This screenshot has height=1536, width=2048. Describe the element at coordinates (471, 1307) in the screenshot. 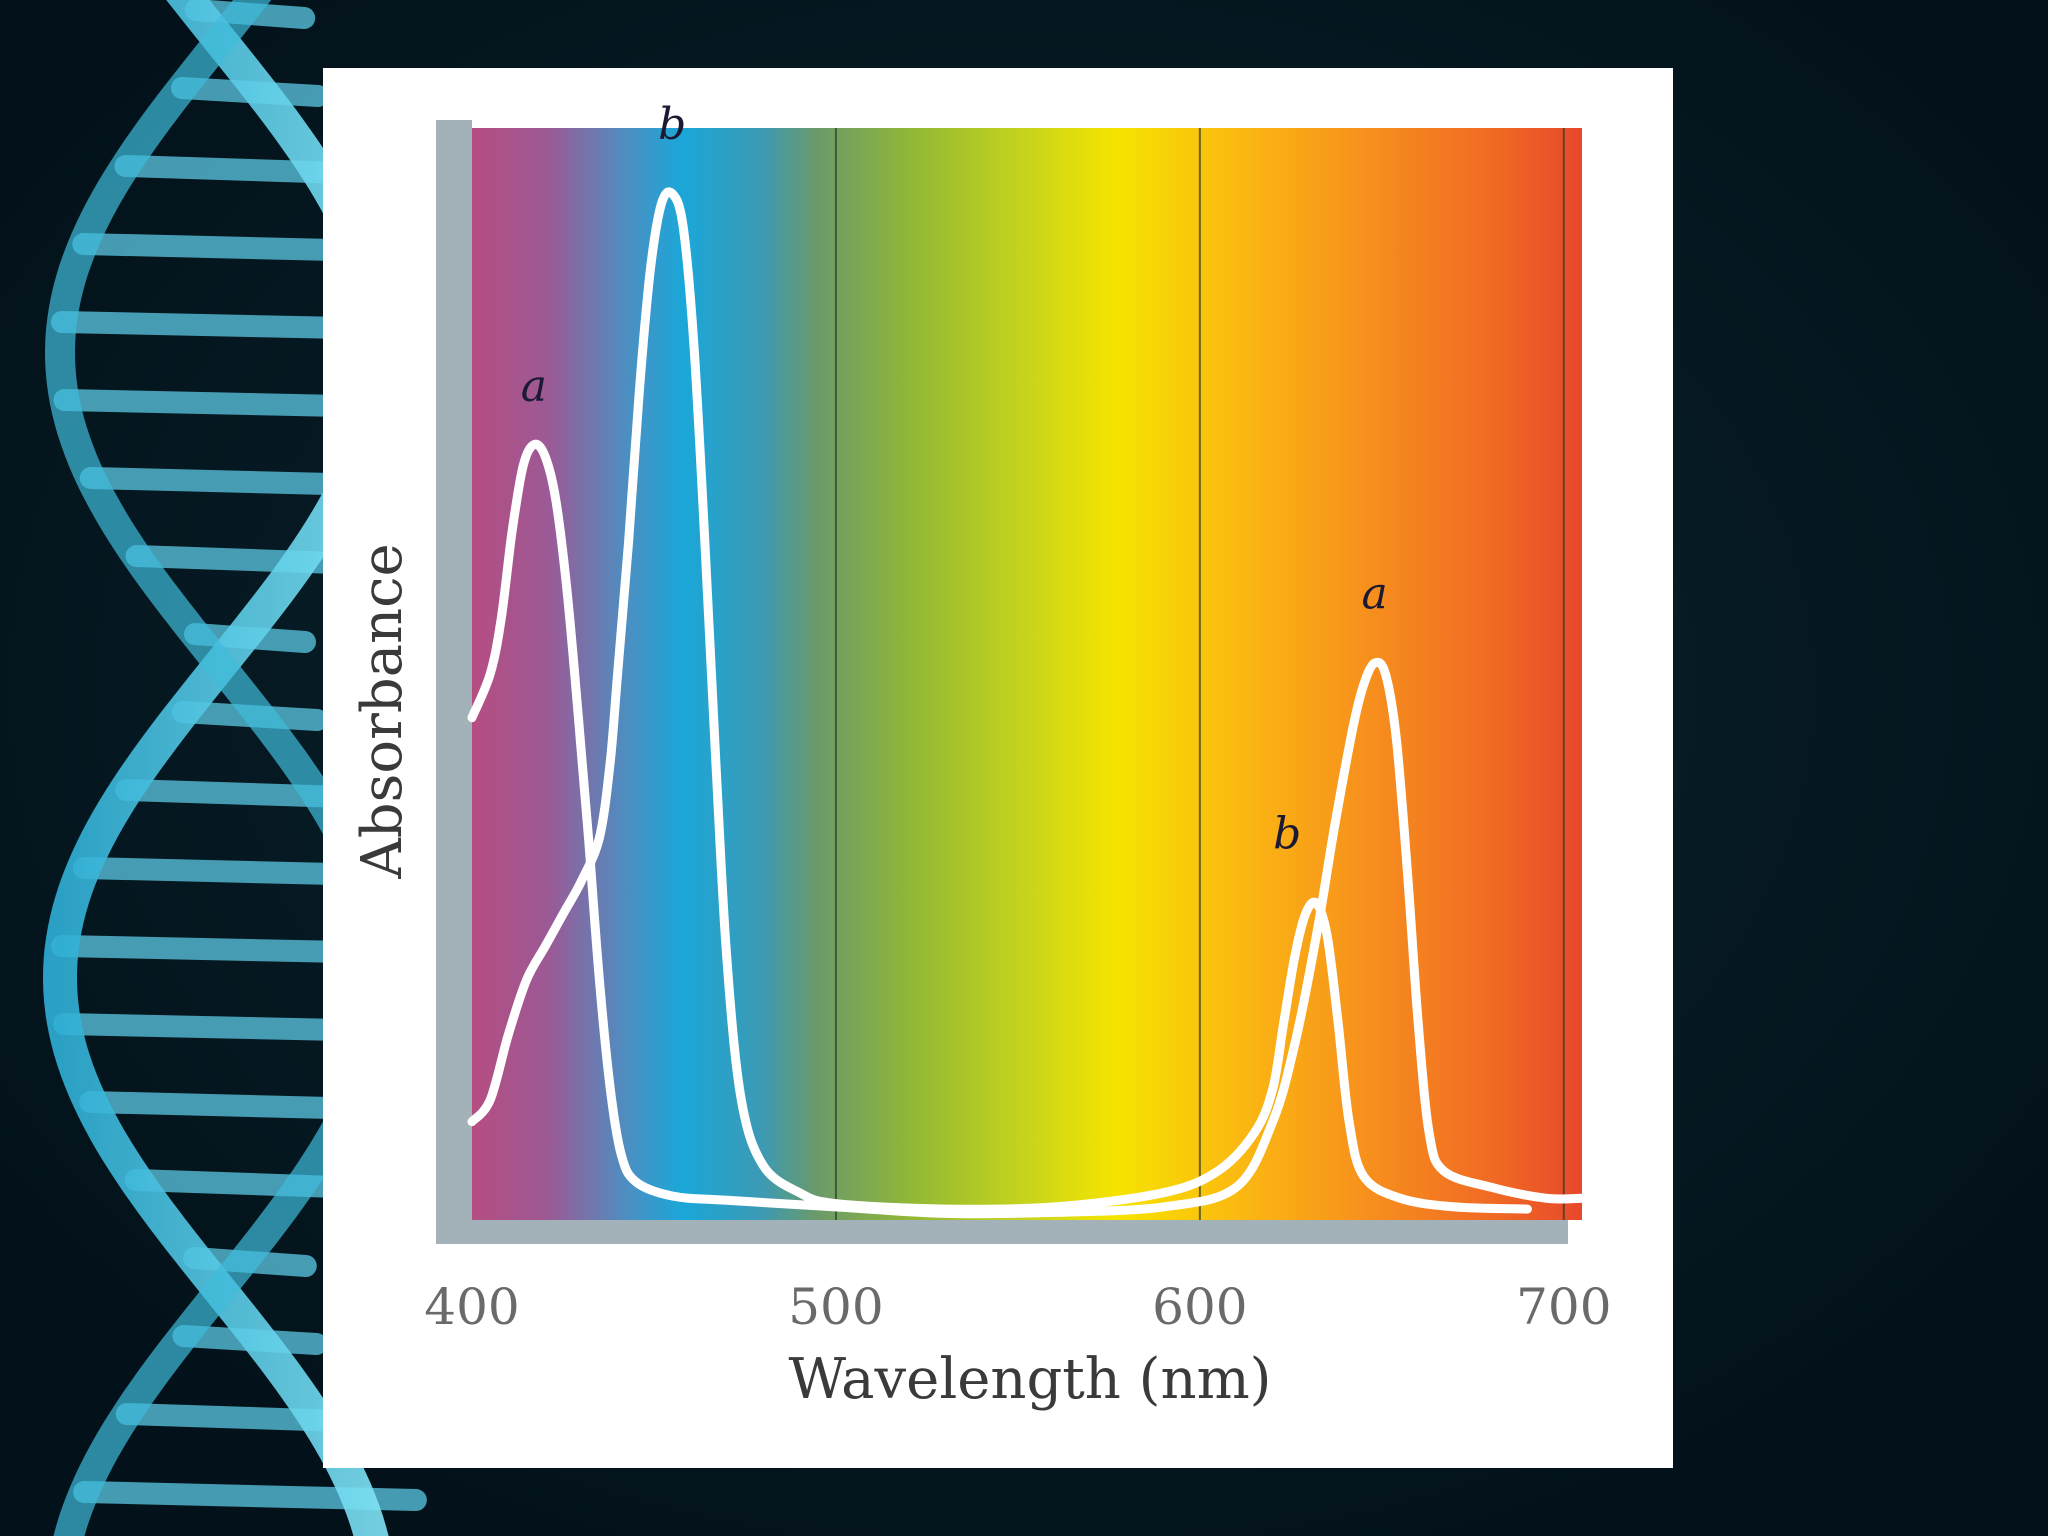

I see `x-tick-label: 400` at that location.